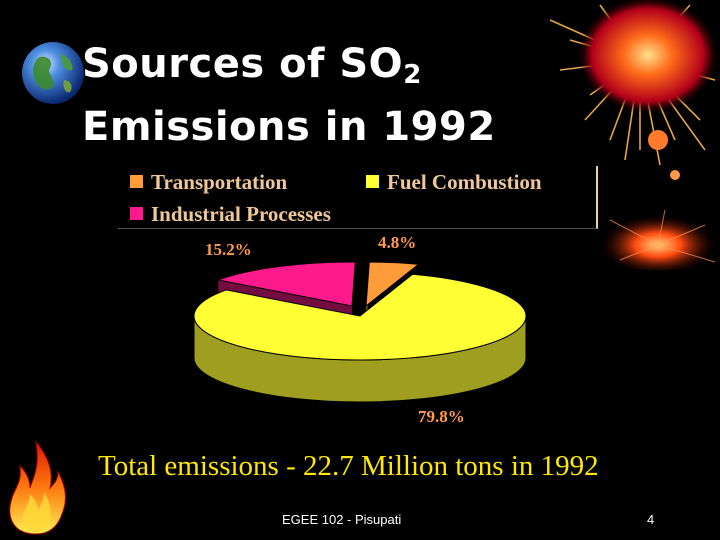 The height and width of the screenshot is (540, 720). Describe the element at coordinates (208, 182) in the screenshot. I see `legend-entry-transportation: Transportation` at that location.